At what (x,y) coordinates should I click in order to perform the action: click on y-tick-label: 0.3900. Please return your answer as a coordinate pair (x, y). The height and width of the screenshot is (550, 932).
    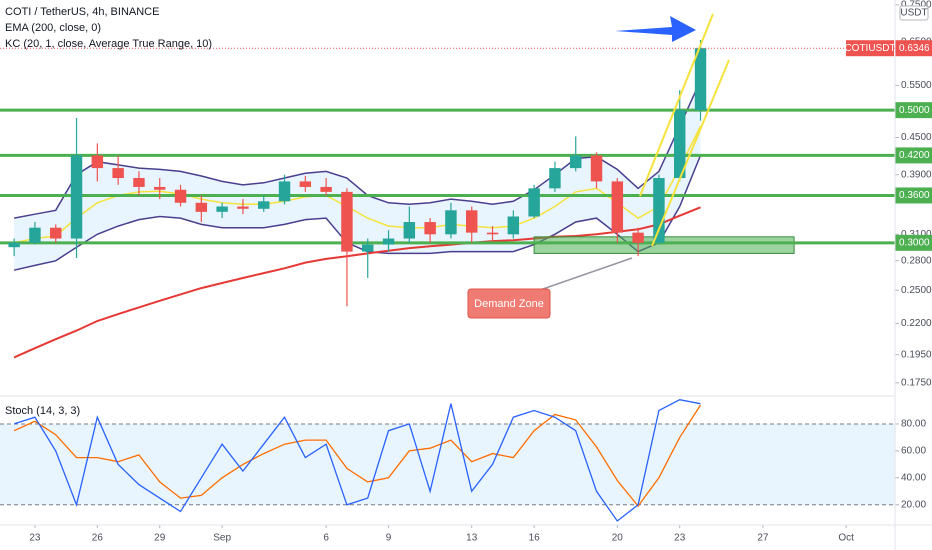
    Looking at the image, I should click on (916, 174).